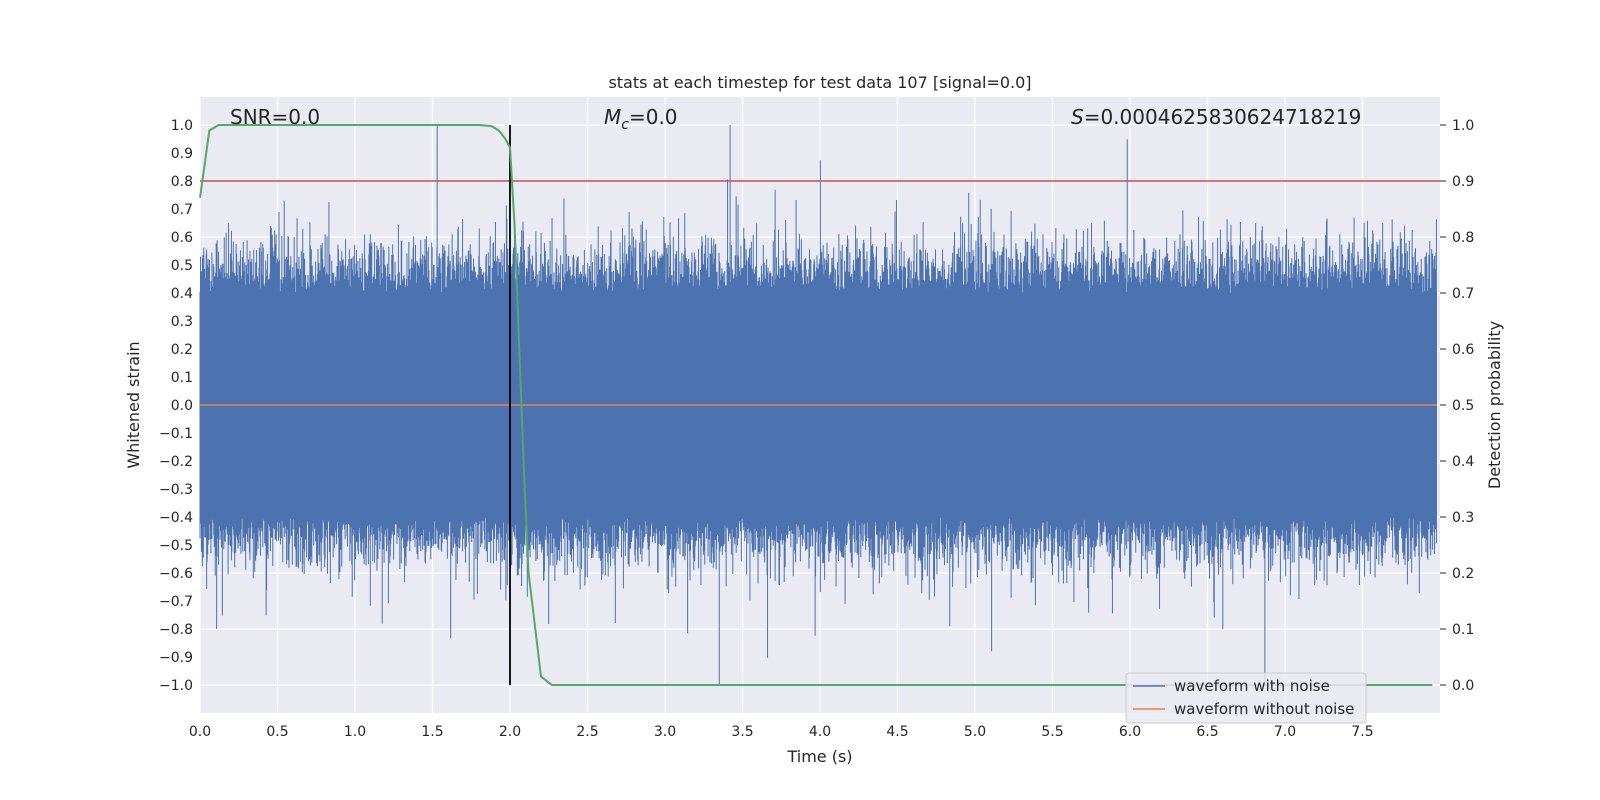  I want to click on y-tick-label: −0.7, so click(176, 602).